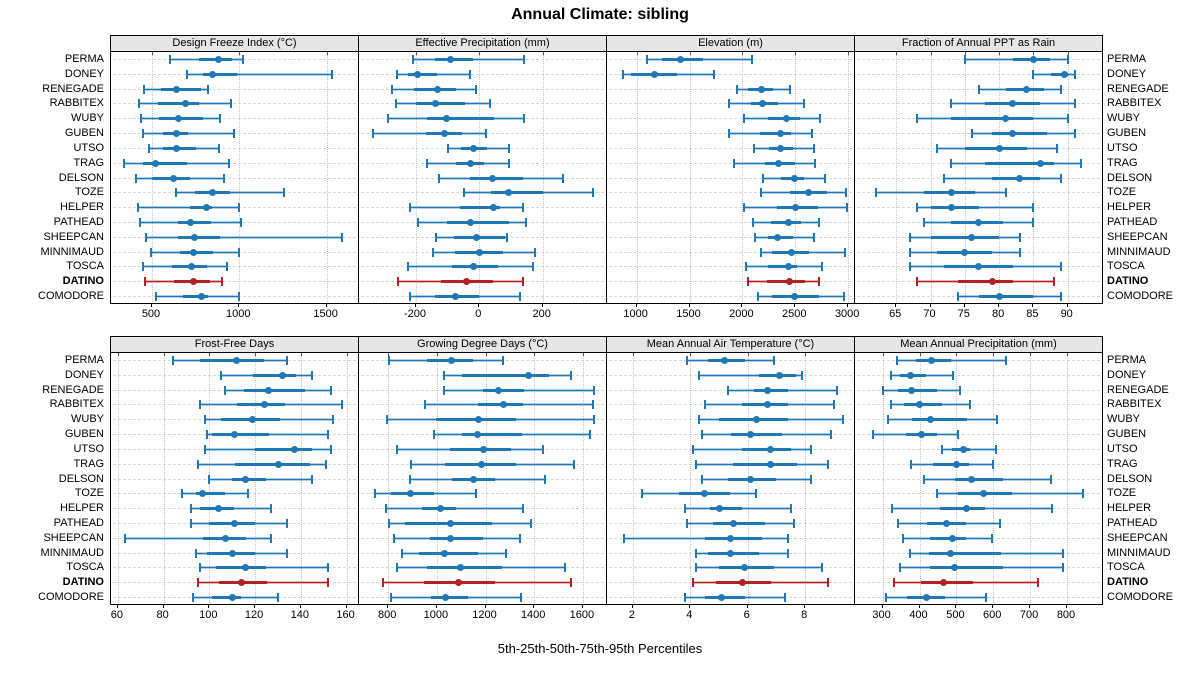 The image size is (1200, 675). What do you see at coordinates (1128, 582) in the screenshot?
I see `station-label: DATINO` at bounding box center [1128, 582].